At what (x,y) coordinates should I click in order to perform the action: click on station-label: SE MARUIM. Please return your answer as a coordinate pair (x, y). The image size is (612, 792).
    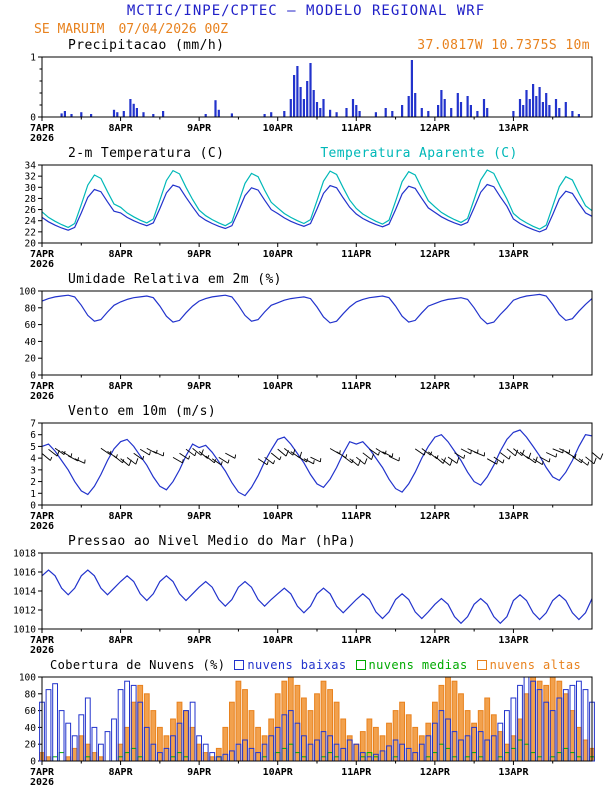
    Looking at the image, I should click on (69, 29).